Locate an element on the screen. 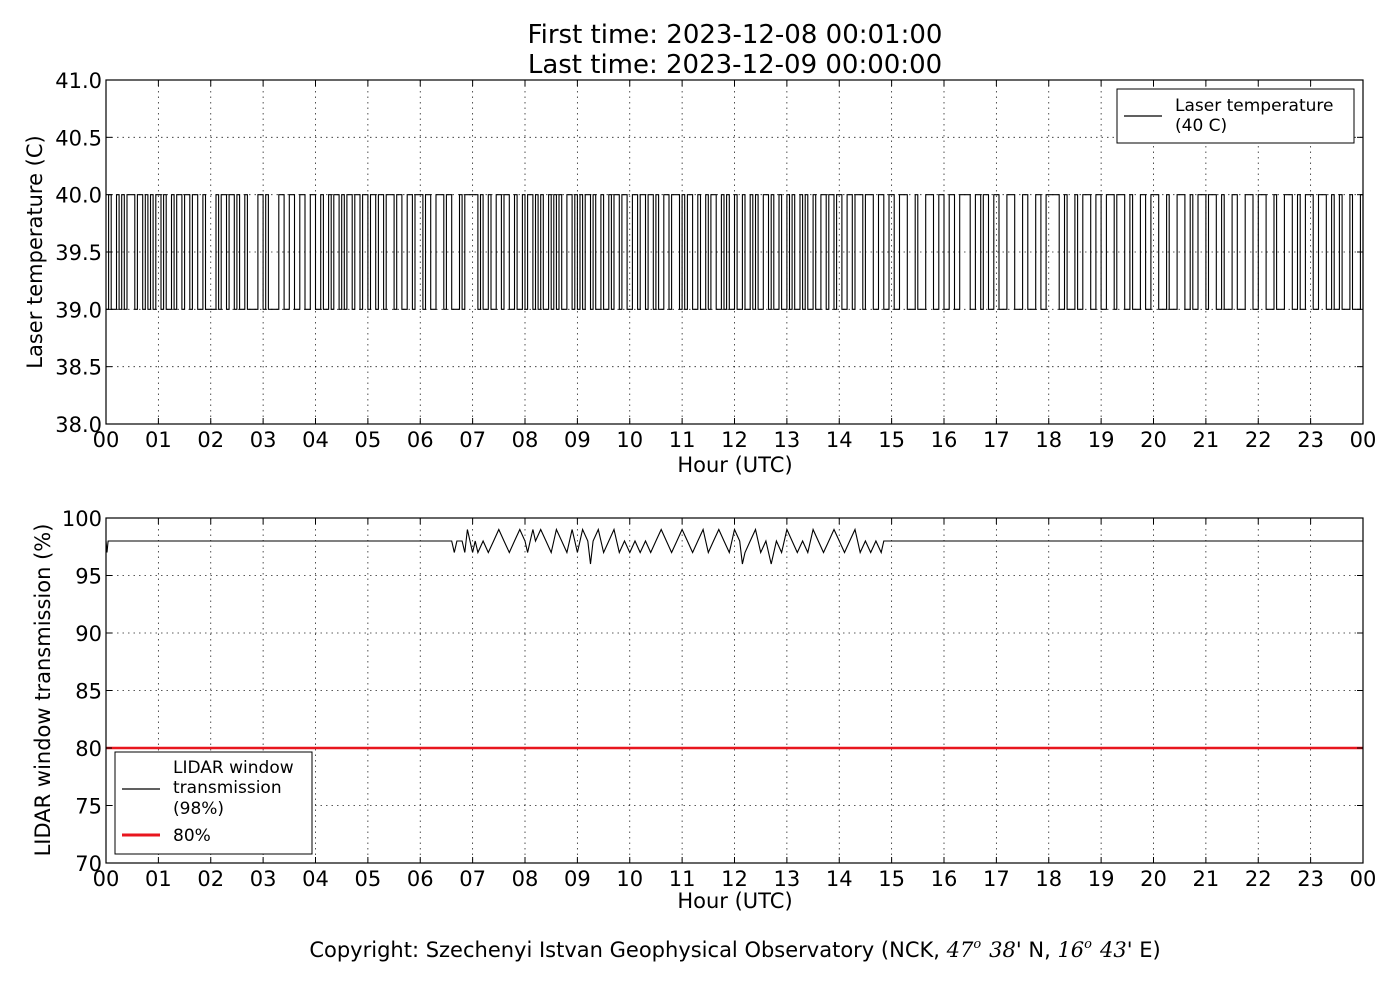  lidar-transmission-y-tick-labels: 70 75 80 85 90 95 100 is located at coordinates (82, 691).